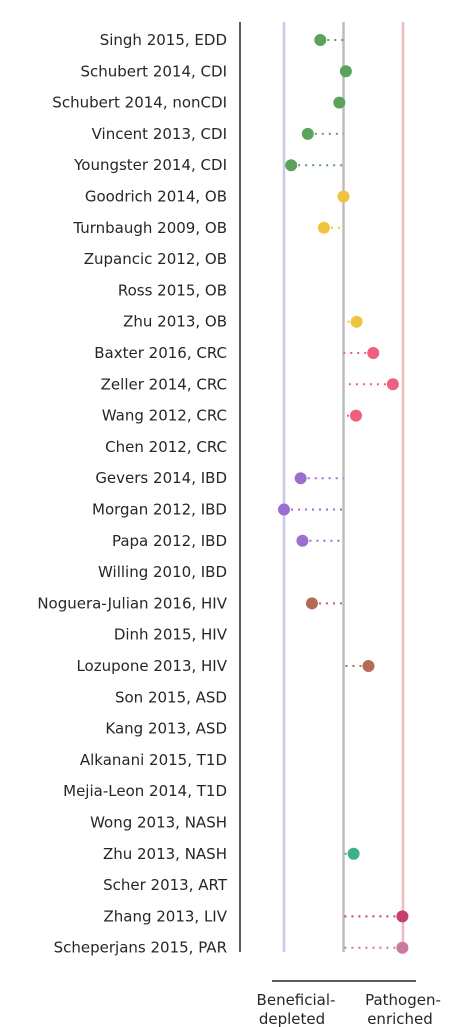 The height and width of the screenshot is (1027, 464). Describe the element at coordinates (165, 854) in the screenshot. I see `y-label: Zhu 2013, NASH` at that location.